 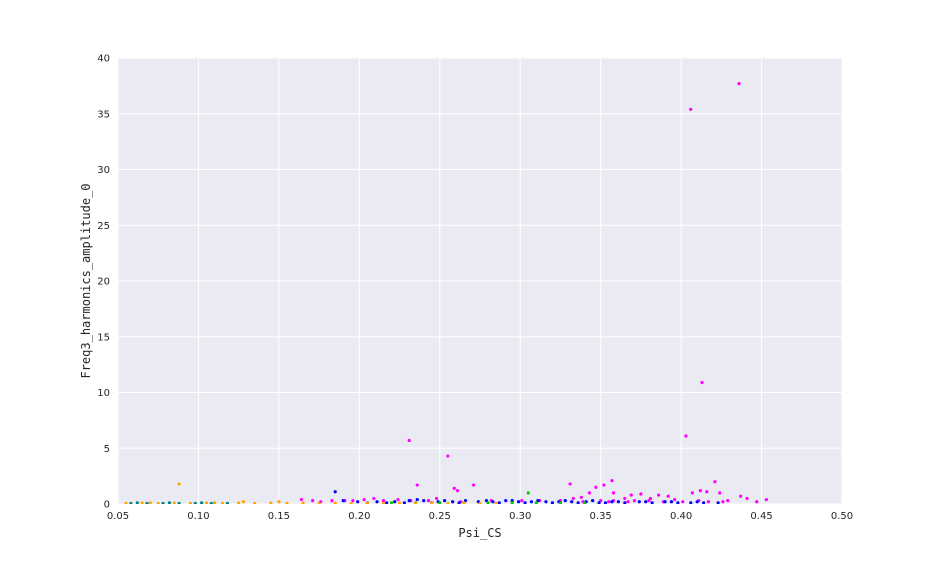 I want to click on y-tick-label: 5, so click(x=107, y=449).